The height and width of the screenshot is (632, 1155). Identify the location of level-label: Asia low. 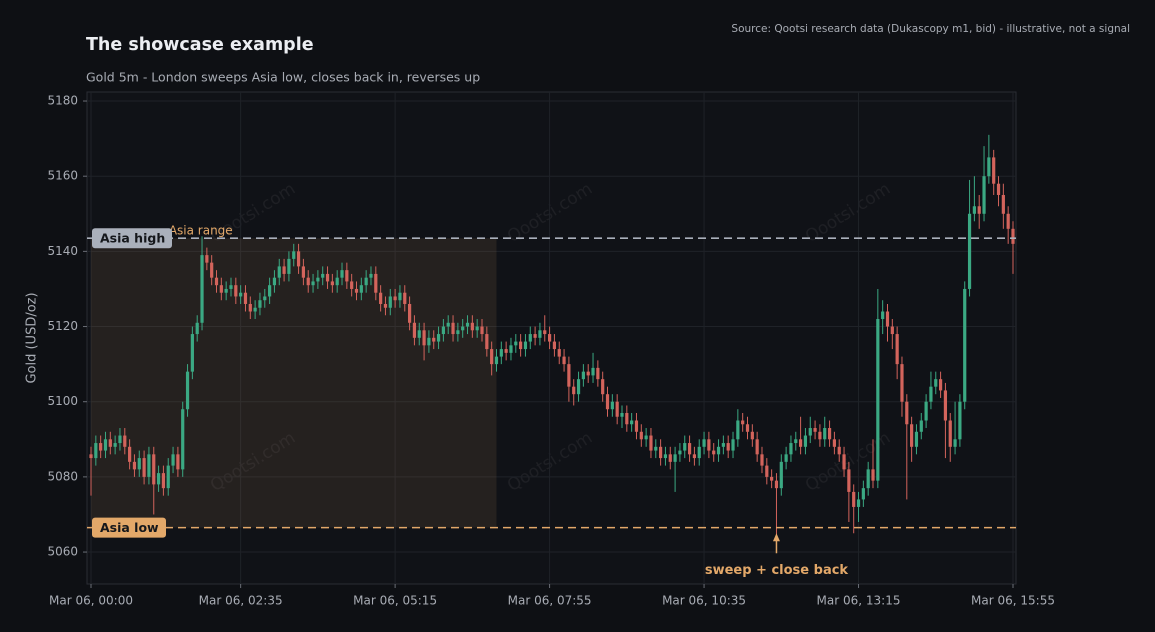
(129, 527).